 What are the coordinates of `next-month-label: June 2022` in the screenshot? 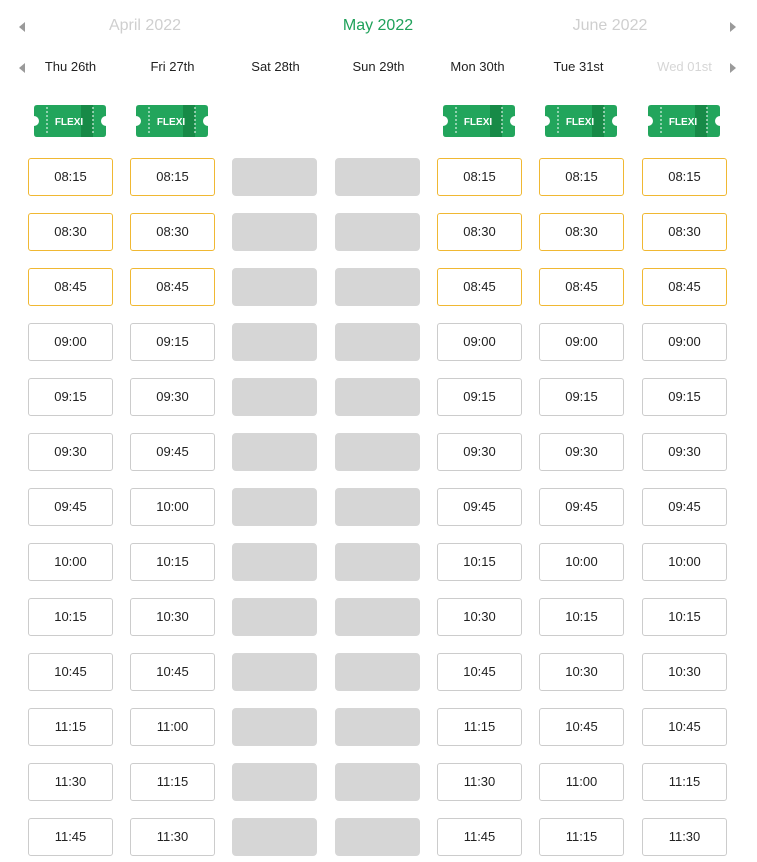 It's located at (610, 25).